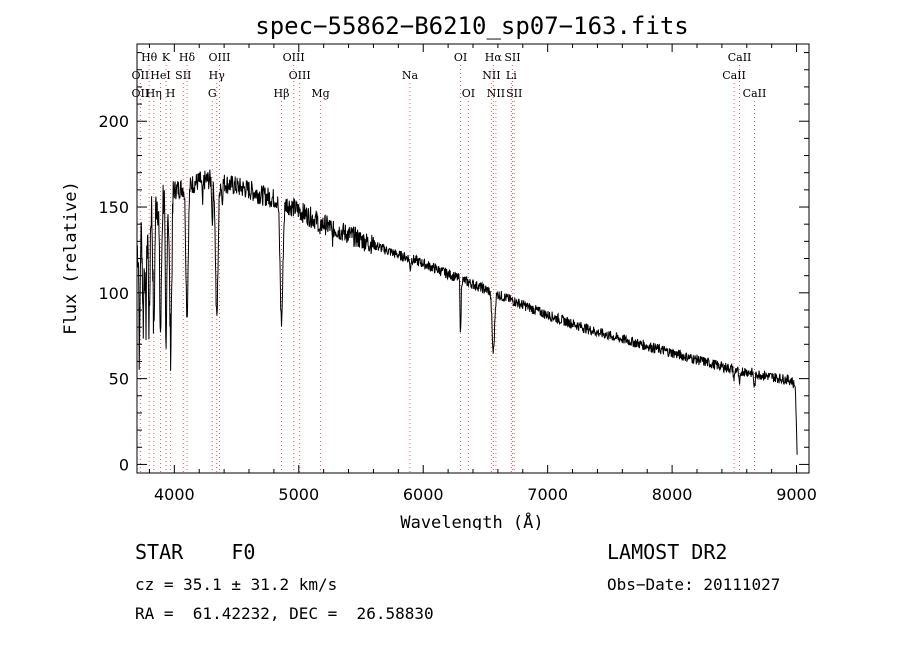 The height and width of the screenshot is (650, 900). What do you see at coordinates (174, 494) in the screenshot?
I see `x-tick-label: 4000` at bounding box center [174, 494].